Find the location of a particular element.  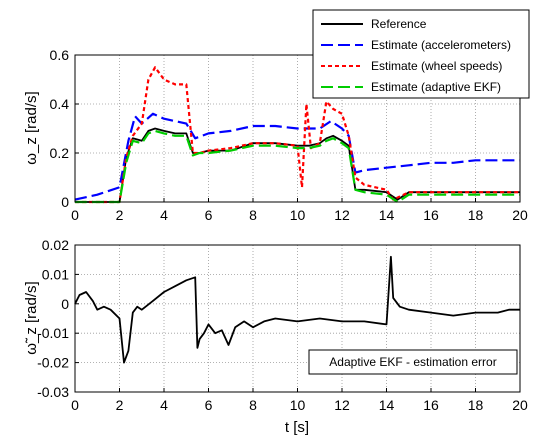

bottom-plot-ylabel: ω̃_z [rad/s] is located at coordinates (31, 317).